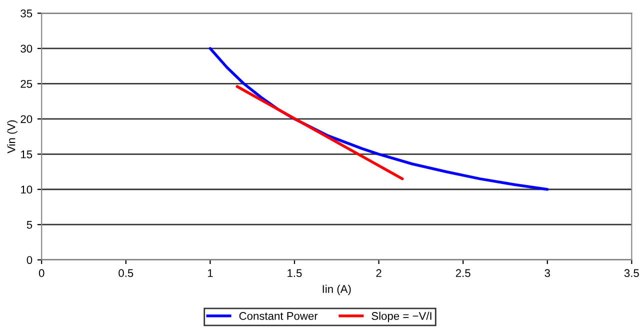 The height and width of the screenshot is (331, 640). What do you see at coordinates (379, 273) in the screenshot?
I see `x-tick-label: 2` at bounding box center [379, 273].